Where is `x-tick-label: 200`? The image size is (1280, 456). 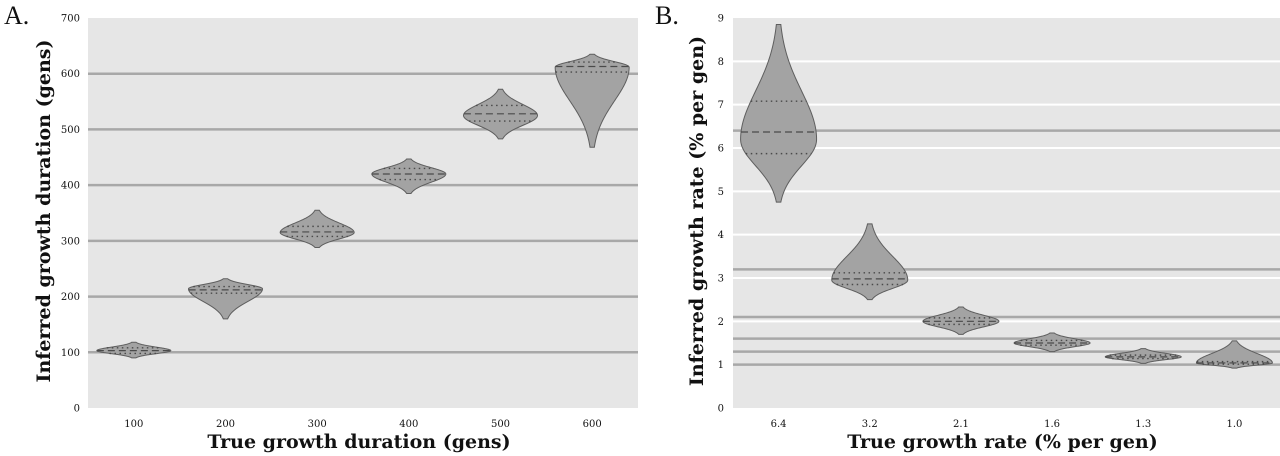
x-tick-label: 200 is located at coordinates (225, 424).